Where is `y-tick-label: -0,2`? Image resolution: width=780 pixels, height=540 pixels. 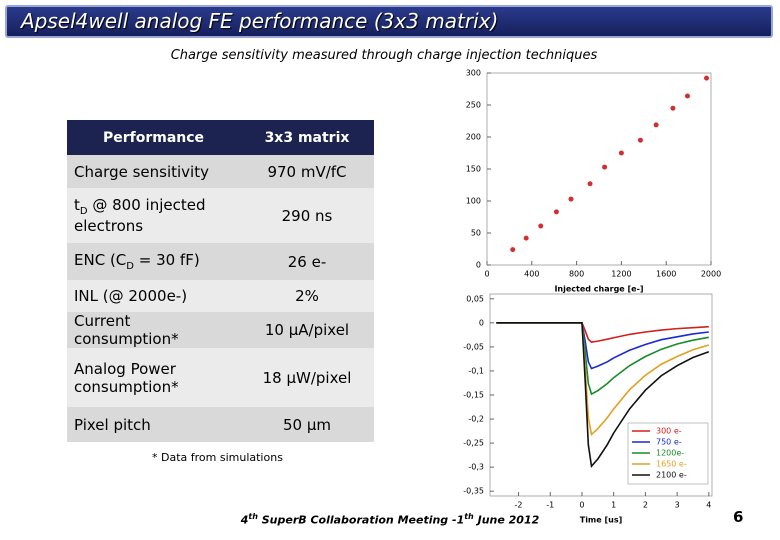 y-tick-label: -0,2 is located at coordinates (476, 419).